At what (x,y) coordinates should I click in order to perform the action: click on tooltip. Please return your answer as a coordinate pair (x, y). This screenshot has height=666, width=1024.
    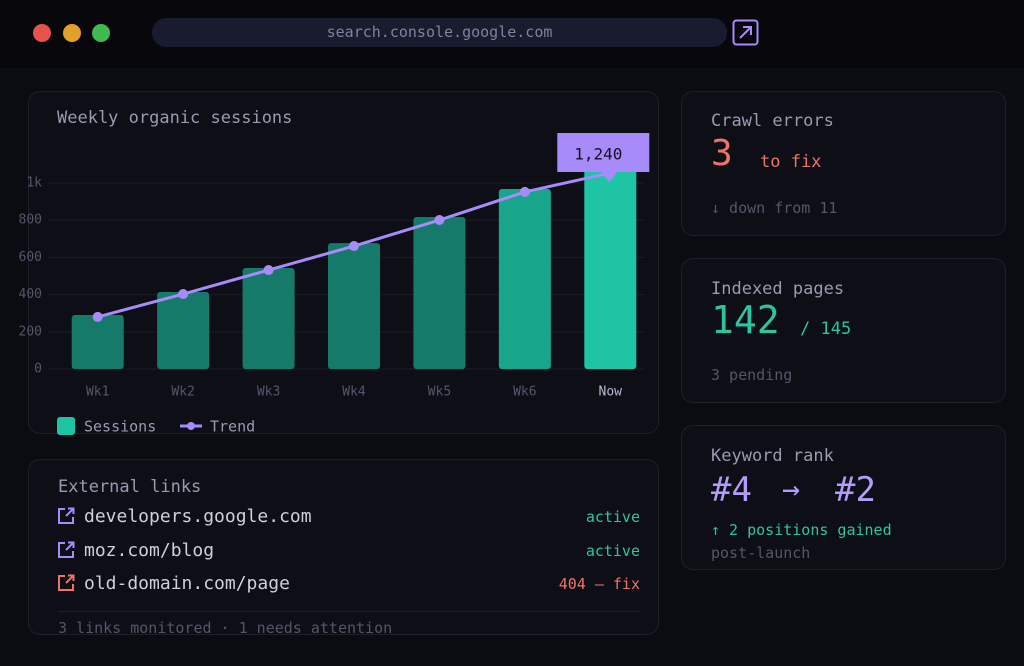
    Looking at the image, I should click on (603, 157).